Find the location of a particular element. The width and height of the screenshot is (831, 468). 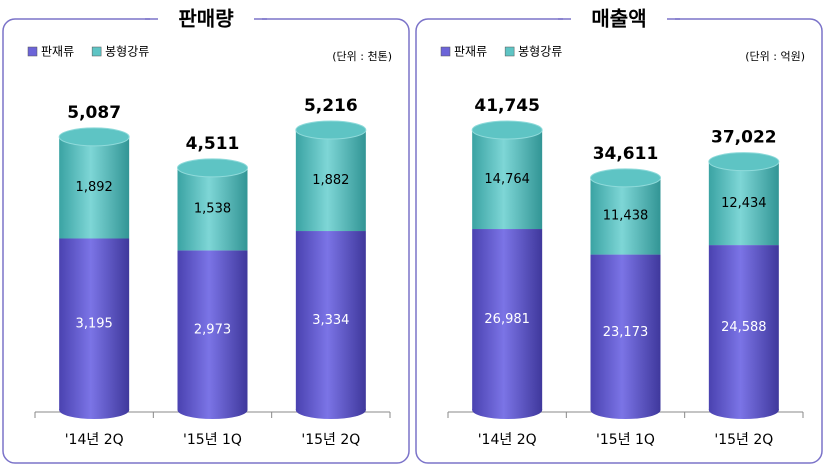

bar-value-label: 1,882 is located at coordinates (330, 180).